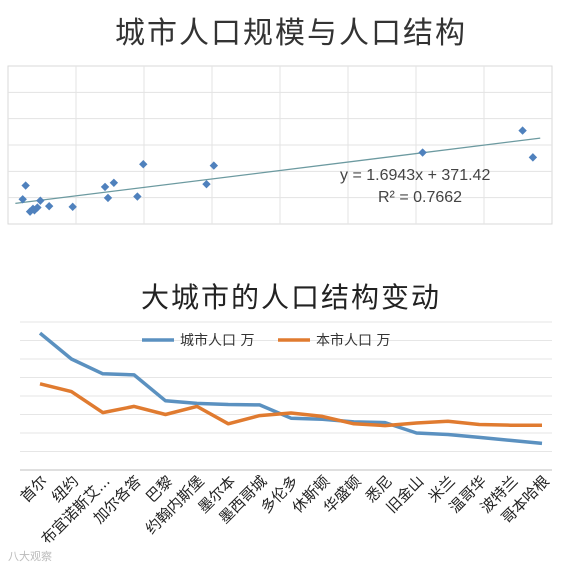  I want to click on scatter-chart-title: 城市人口规模与人口结构, so click(291, 33).